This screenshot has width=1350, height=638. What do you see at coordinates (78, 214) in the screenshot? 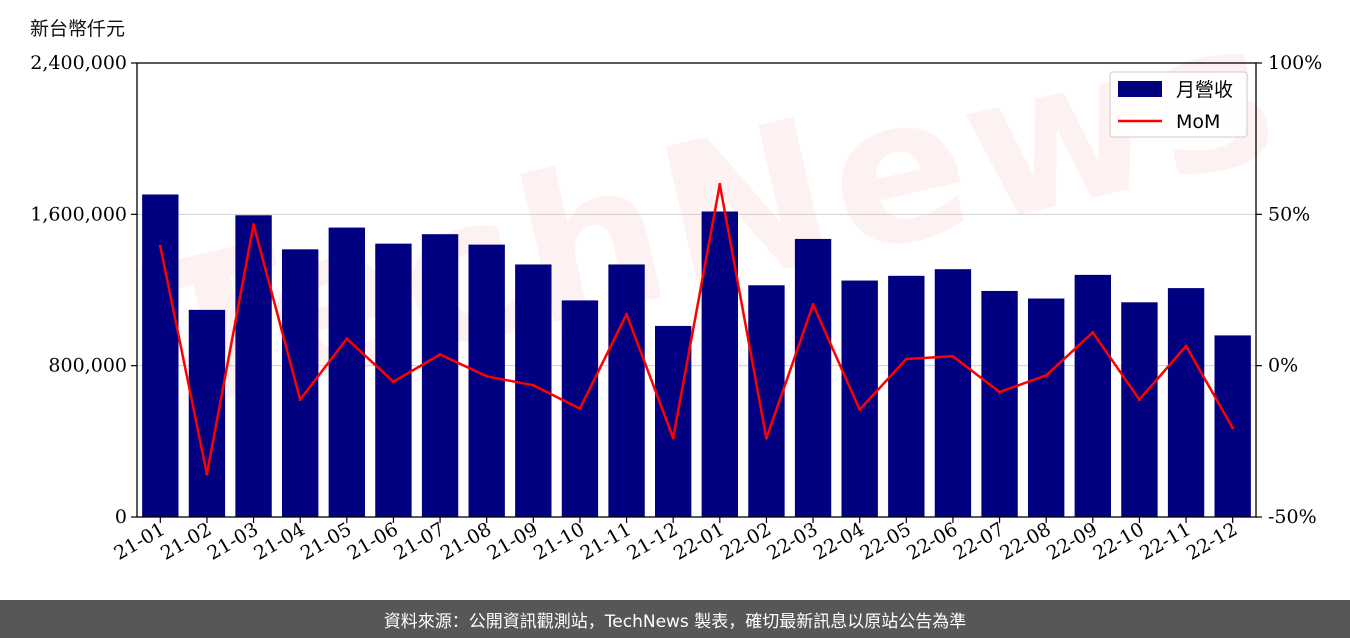
I see `left-tick-label: 1,600,000` at bounding box center [78, 214].